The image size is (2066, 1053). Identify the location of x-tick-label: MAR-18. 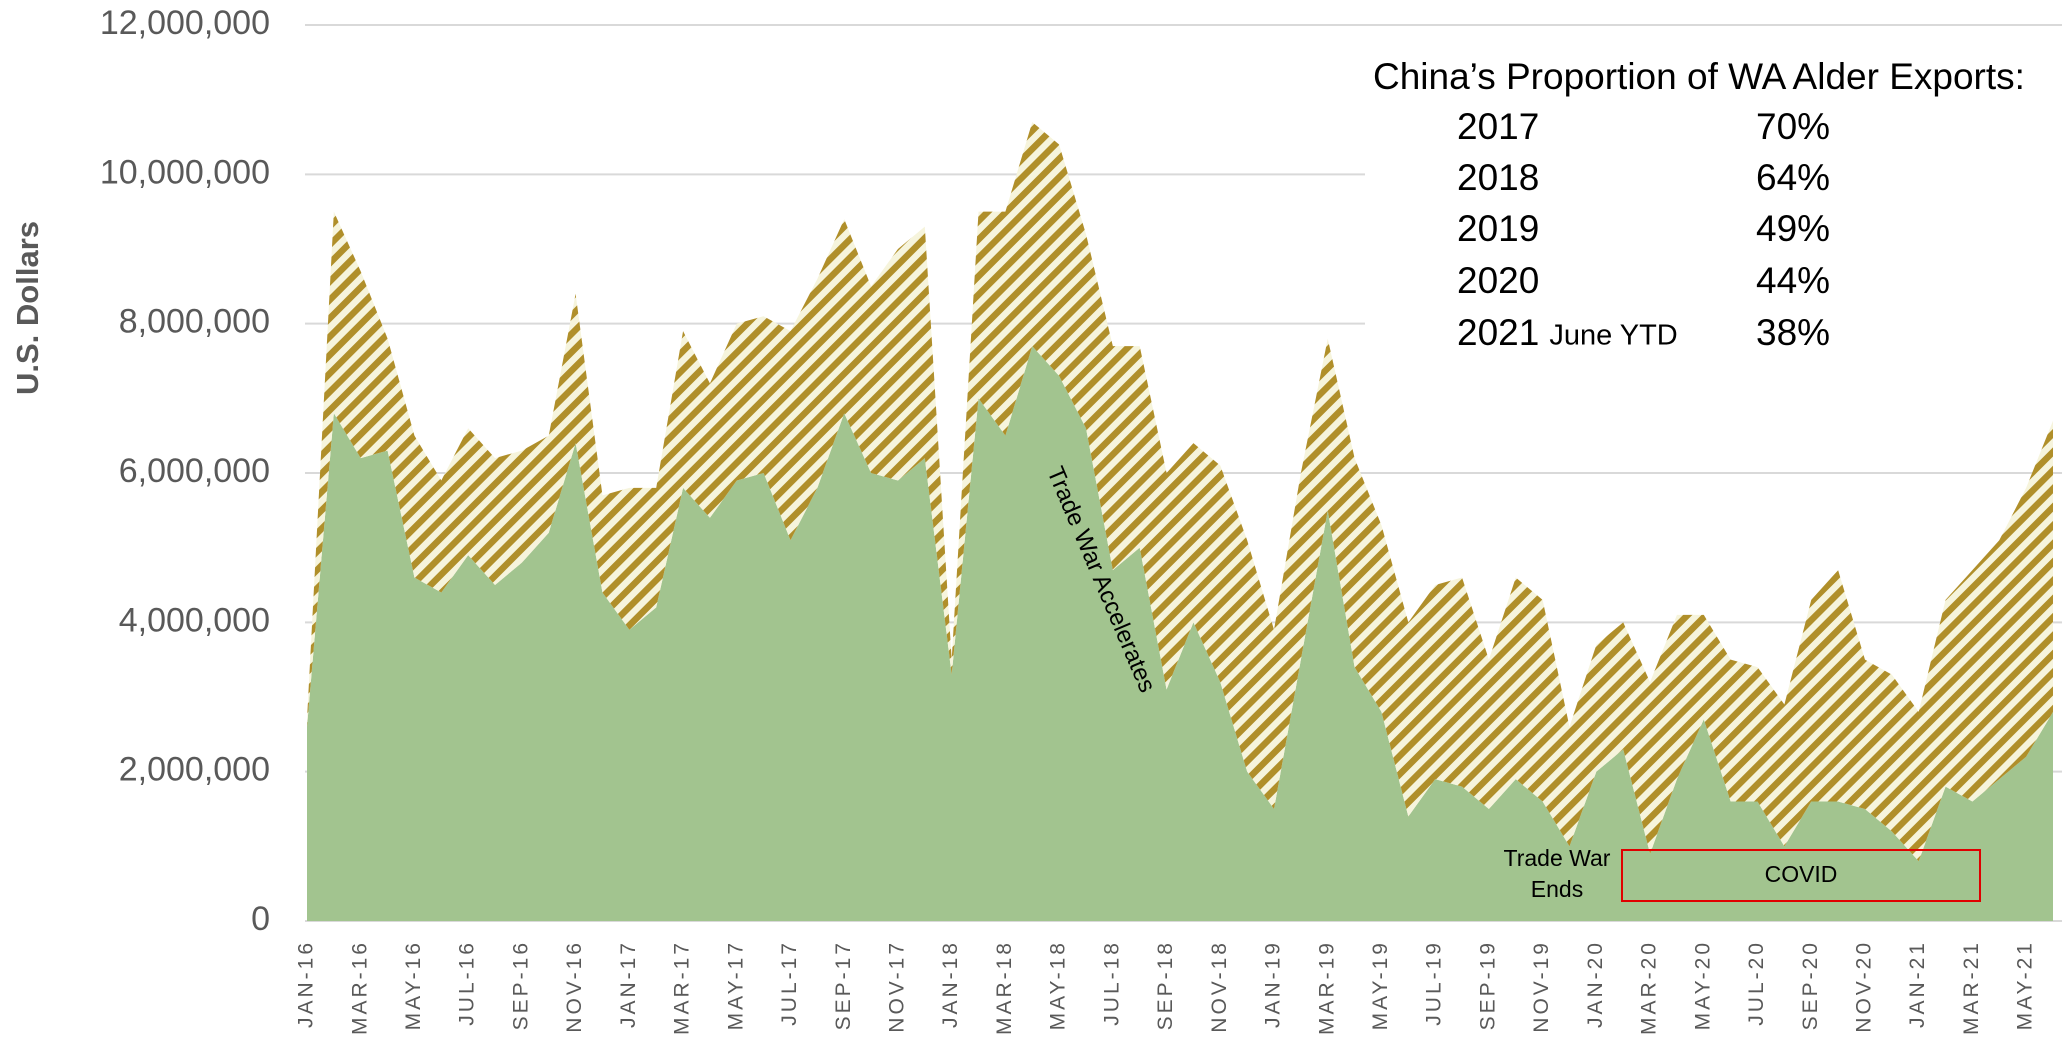
(1004, 987).